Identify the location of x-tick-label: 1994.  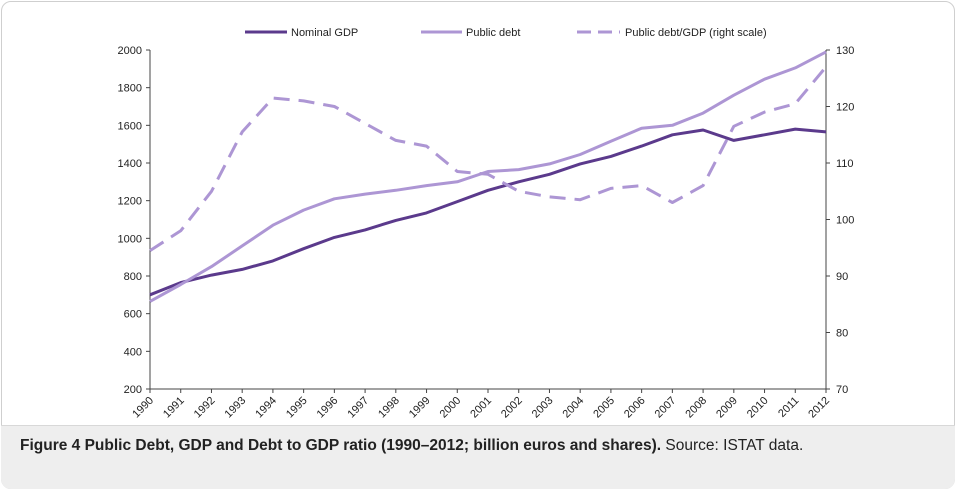
(266, 408).